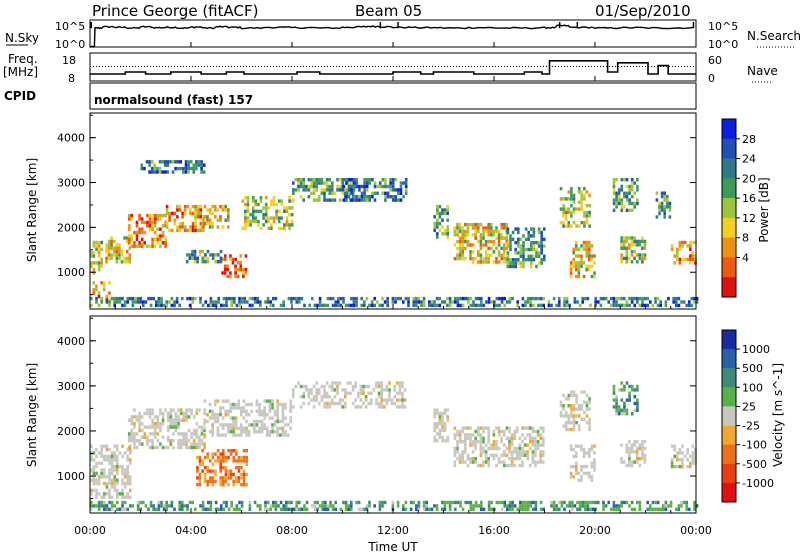 This screenshot has width=800, height=554. What do you see at coordinates (69, 60) in the screenshot?
I see `freq-tick-high: 18` at bounding box center [69, 60].